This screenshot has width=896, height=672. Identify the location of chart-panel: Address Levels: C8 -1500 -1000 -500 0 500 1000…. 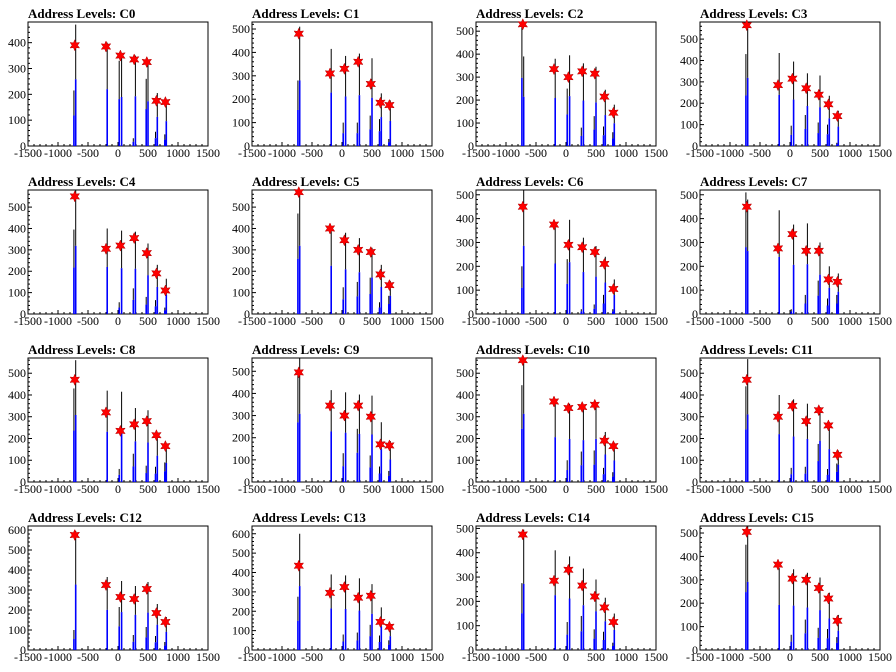
(112, 420).